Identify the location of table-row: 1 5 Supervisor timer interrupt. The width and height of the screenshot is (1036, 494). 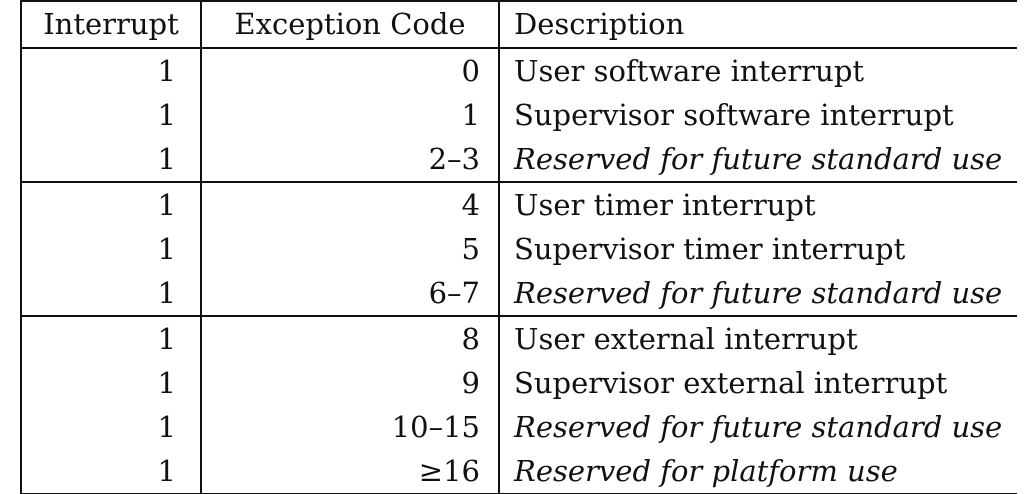
(518, 249).